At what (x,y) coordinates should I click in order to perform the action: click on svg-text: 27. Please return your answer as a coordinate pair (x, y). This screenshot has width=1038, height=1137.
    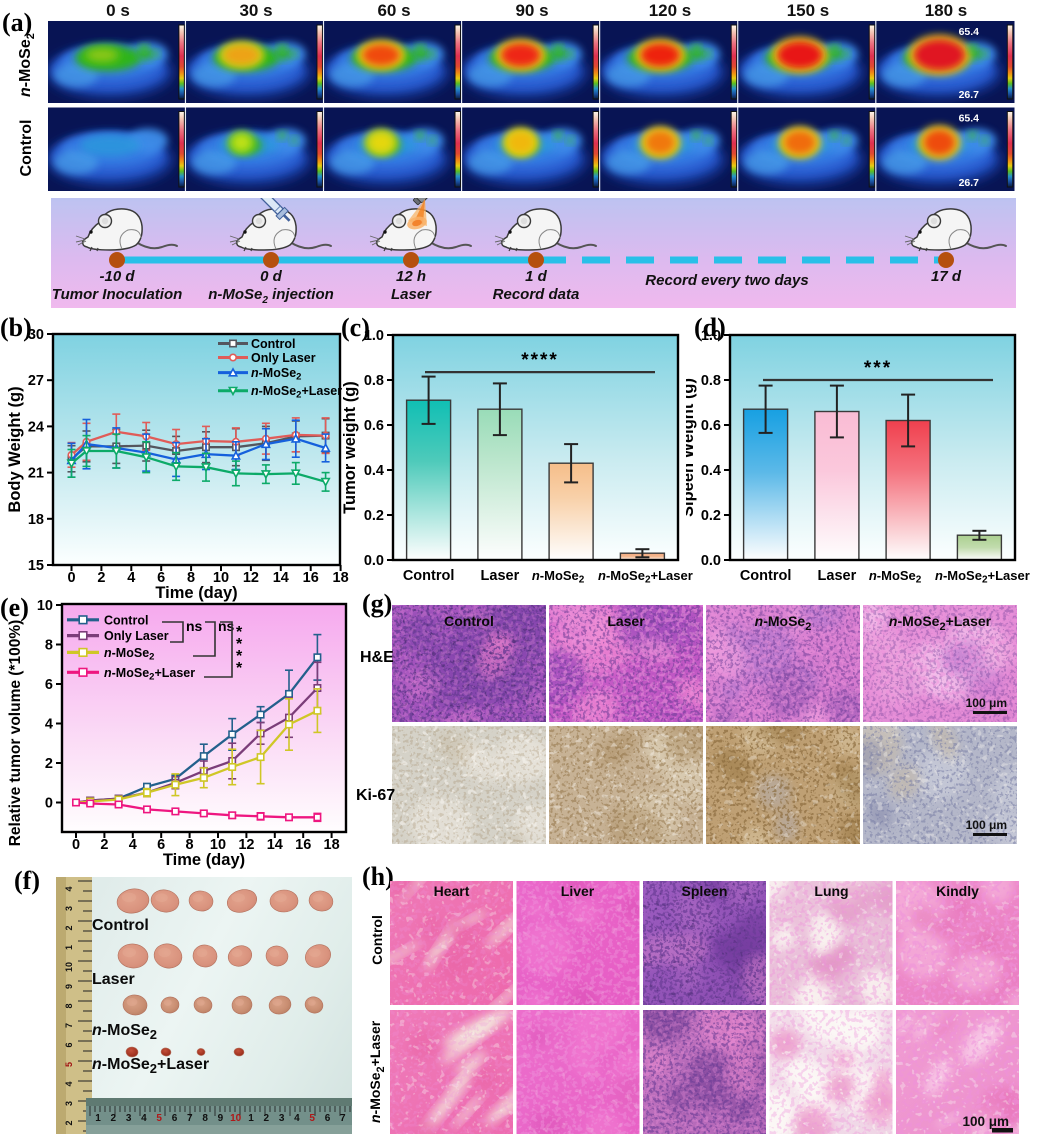
    Looking at the image, I should click on (36, 381).